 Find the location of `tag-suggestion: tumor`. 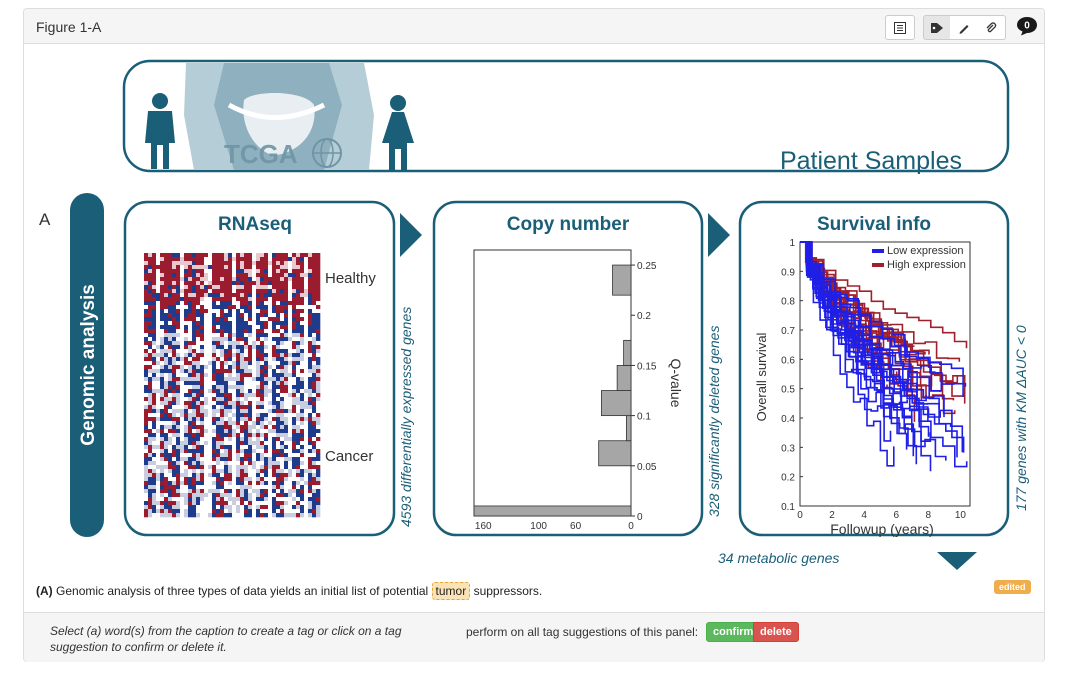

tag-suggestion: tumor is located at coordinates (451, 591).